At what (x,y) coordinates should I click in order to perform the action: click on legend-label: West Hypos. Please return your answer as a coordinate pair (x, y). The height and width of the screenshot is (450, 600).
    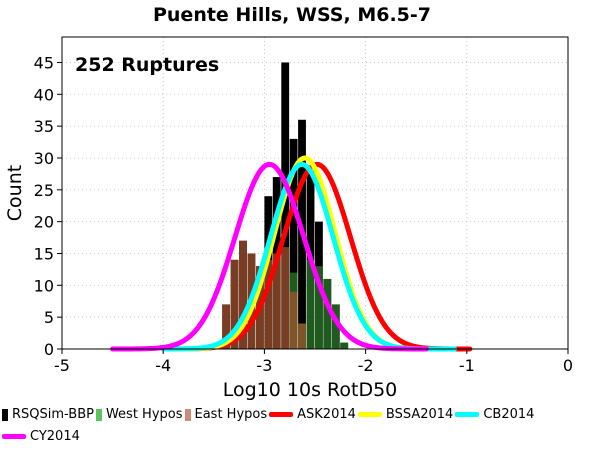
    Looking at the image, I should click on (144, 414).